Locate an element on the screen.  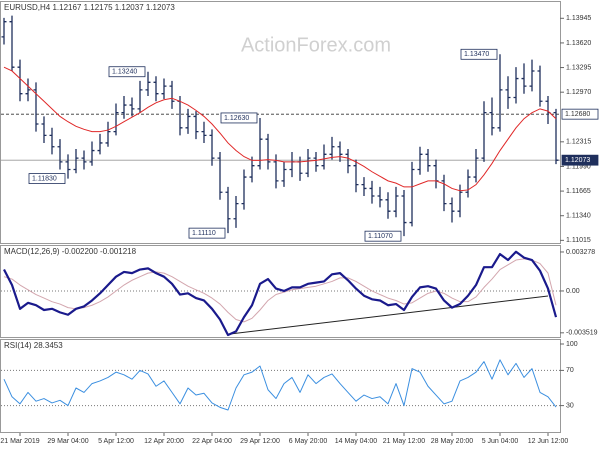
x-tick-label: 21 May 12:00 is located at coordinates (404, 441).